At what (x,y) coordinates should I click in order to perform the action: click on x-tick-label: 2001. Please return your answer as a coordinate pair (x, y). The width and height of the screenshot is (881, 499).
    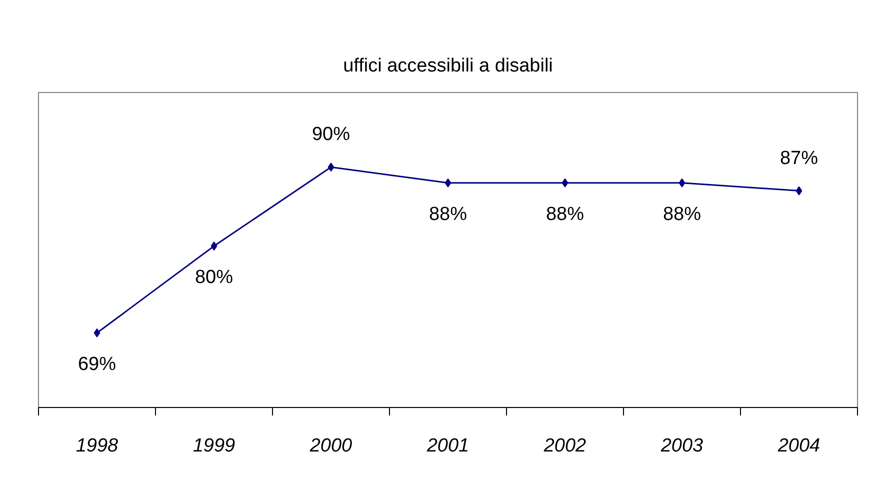
    Looking at the image, I should click on (448, 446).